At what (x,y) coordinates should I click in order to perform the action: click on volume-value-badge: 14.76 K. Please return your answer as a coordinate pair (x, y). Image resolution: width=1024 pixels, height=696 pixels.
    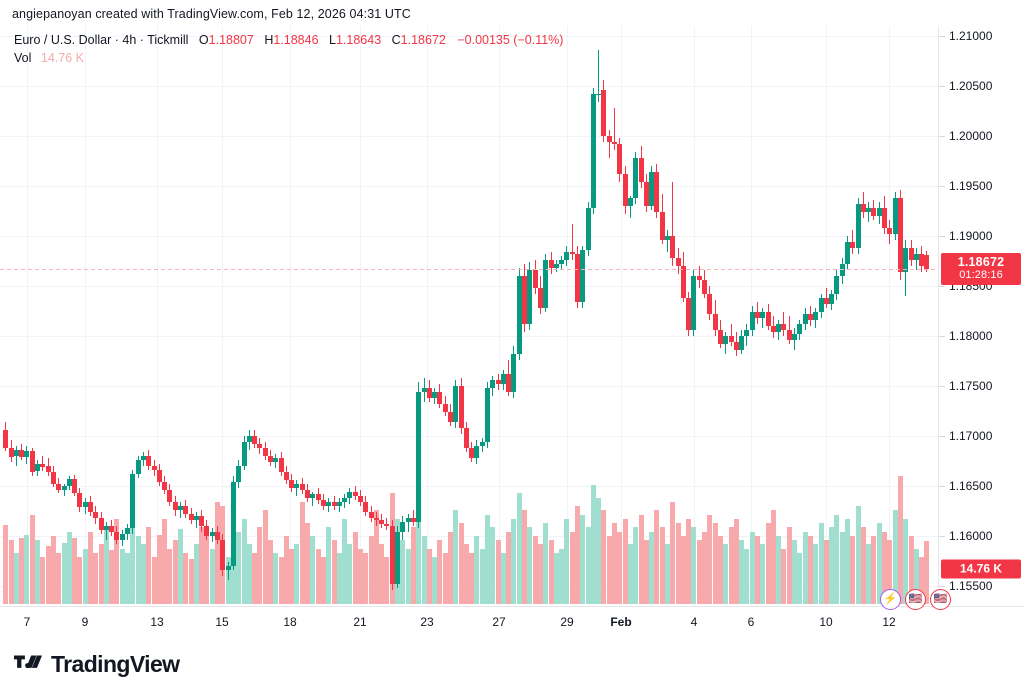
    Looking at the image, I should click on (981, 569).